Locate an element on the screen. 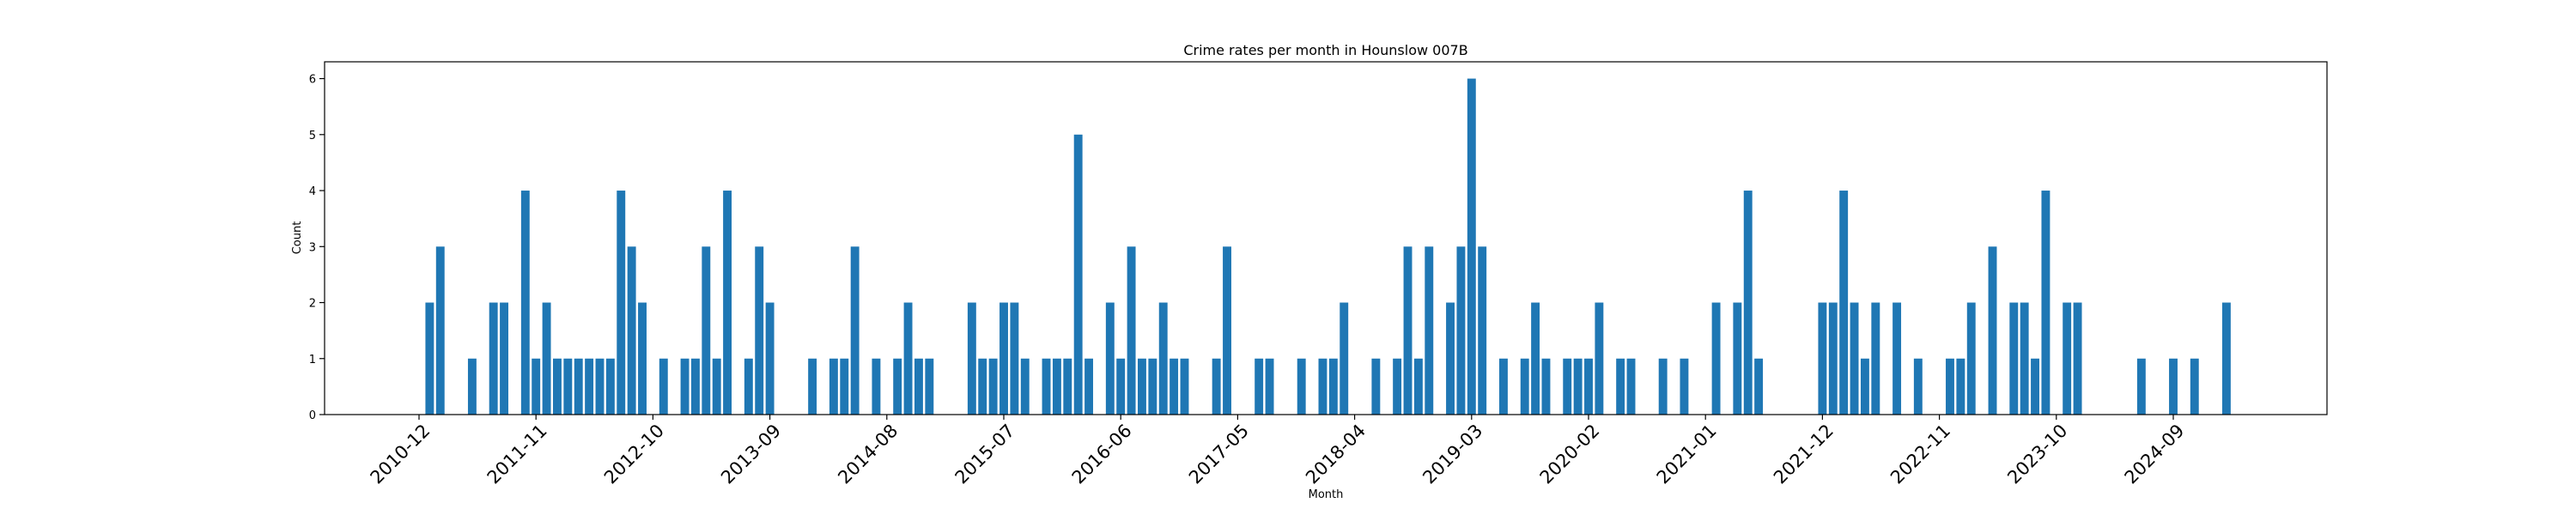 The height and width of the screenshot is (515, 2576). y-tick-label: 0 is located at coordinates (312, 415).